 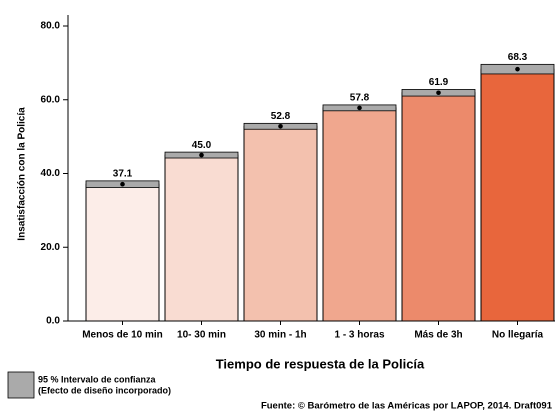 I want to click on x-tick-label: Más de 3h, so click(x=438, y=335).